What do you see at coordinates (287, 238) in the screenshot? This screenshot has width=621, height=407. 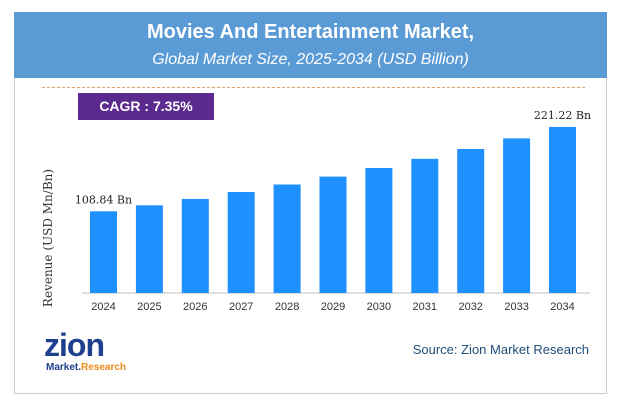 I see `bar-2028` at bounding box center [287, 238].